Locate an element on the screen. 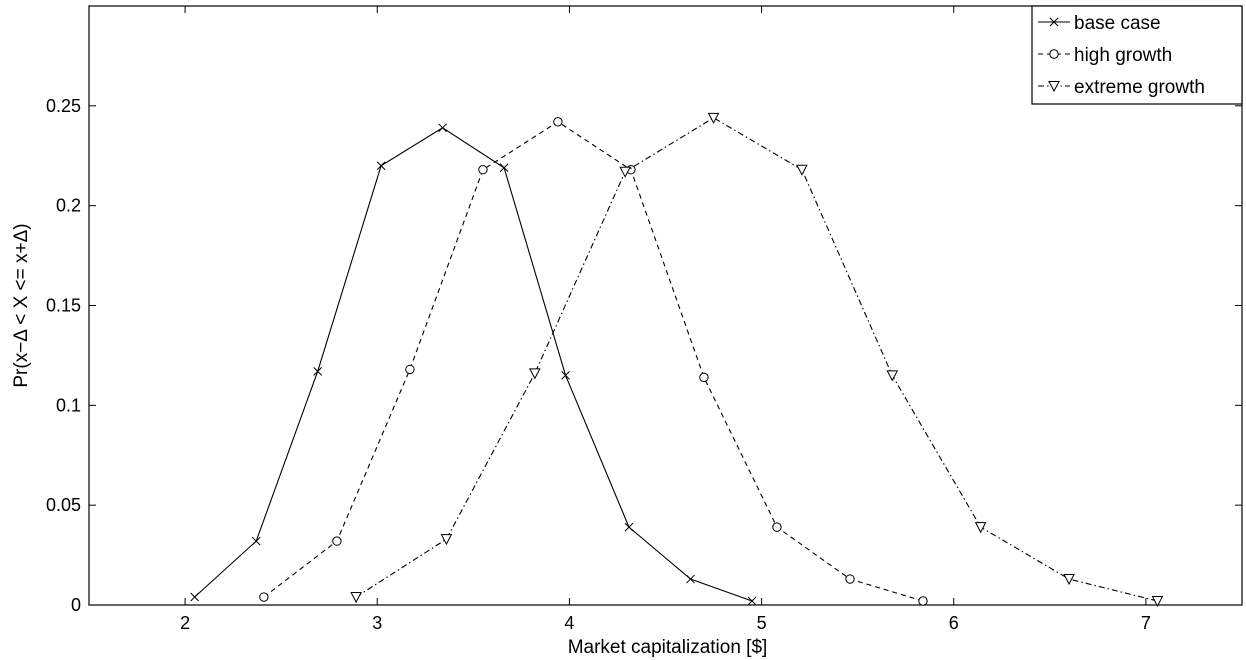 The height and width of the screenshot is (660, 1246). legend: base case high growth extreme growth is located at coordinates (1137, 55).